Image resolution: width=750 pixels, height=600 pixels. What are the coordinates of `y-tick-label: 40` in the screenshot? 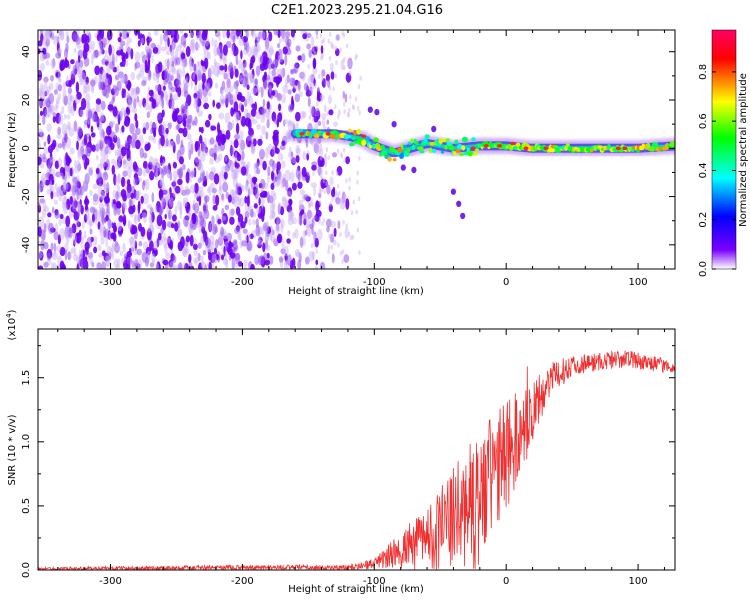 It's located at (26, 51).